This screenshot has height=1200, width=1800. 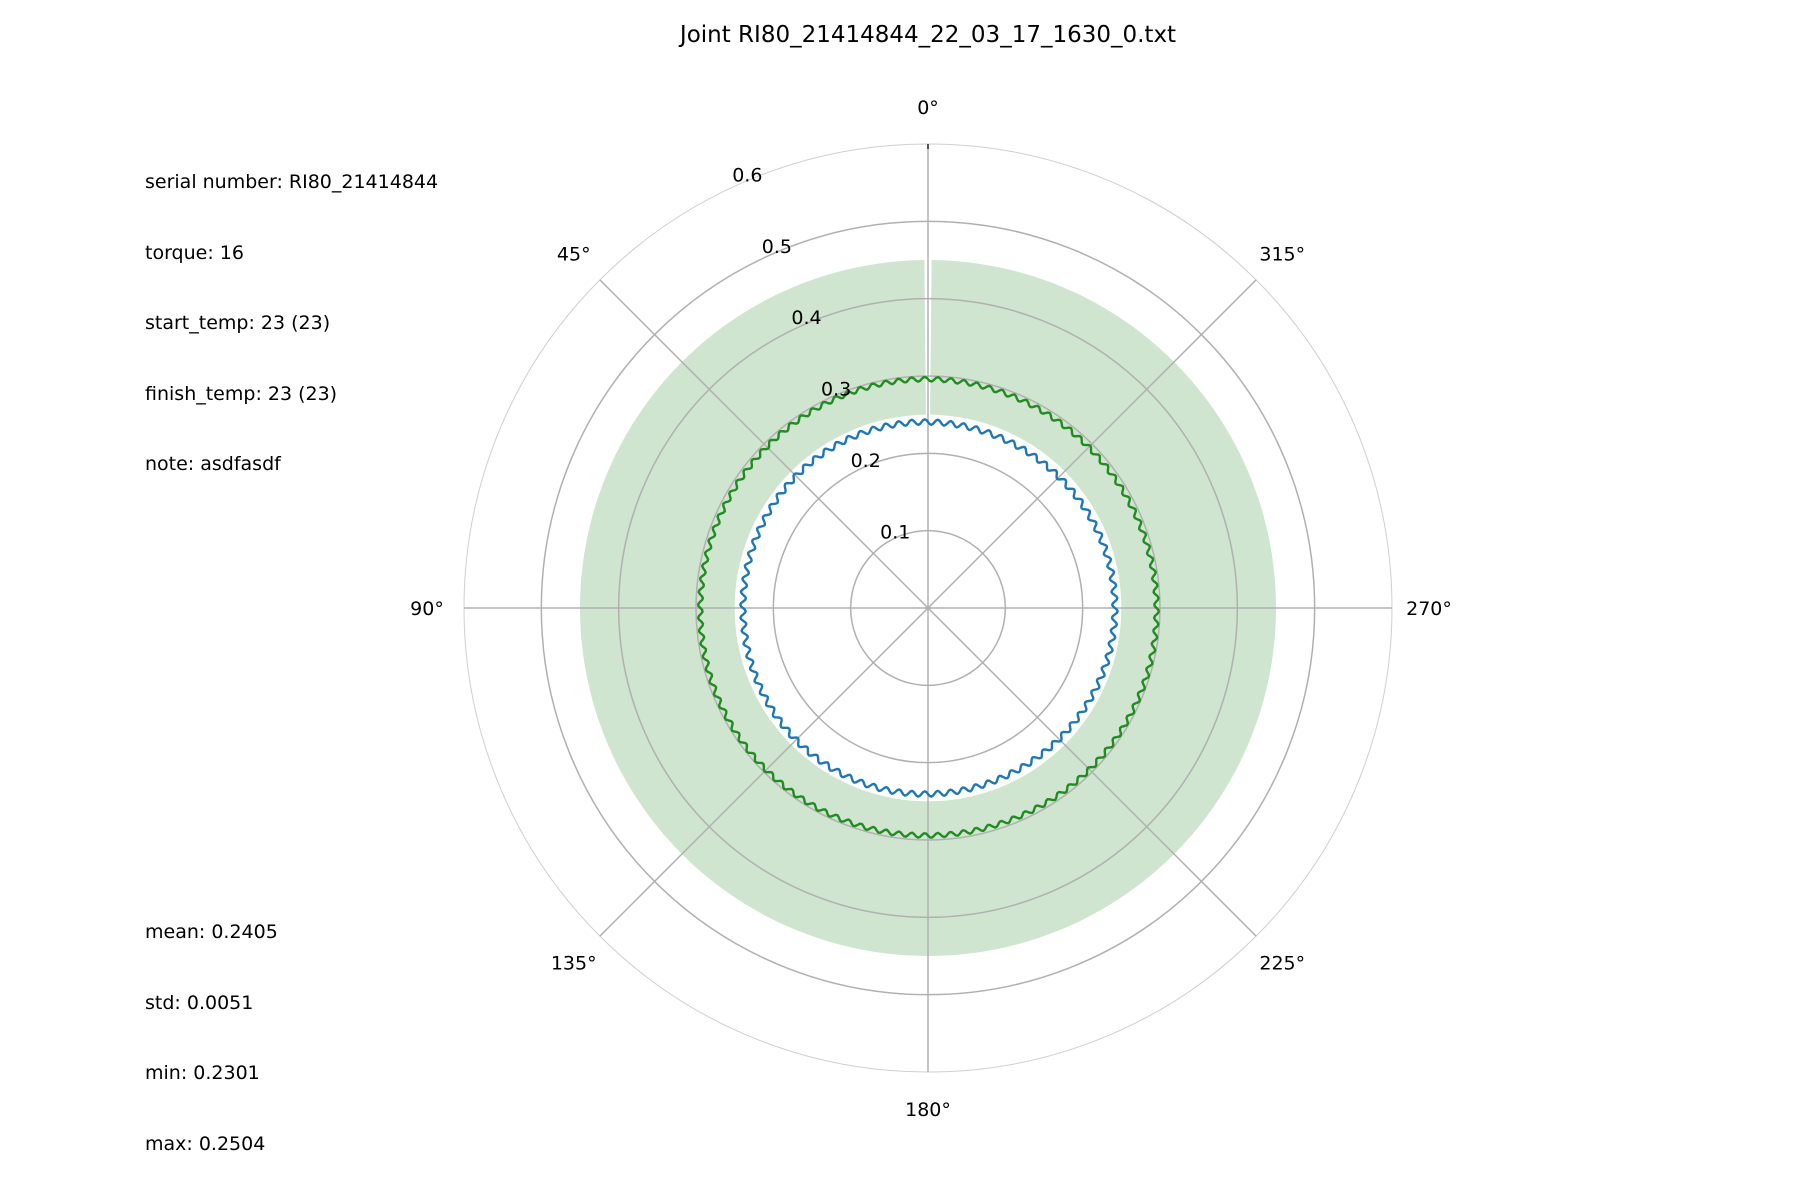 What do you see at coordinates (866, 461) in the screenshot?
I see `r-tick-label: 0.2` at bounding box center [866, 461].